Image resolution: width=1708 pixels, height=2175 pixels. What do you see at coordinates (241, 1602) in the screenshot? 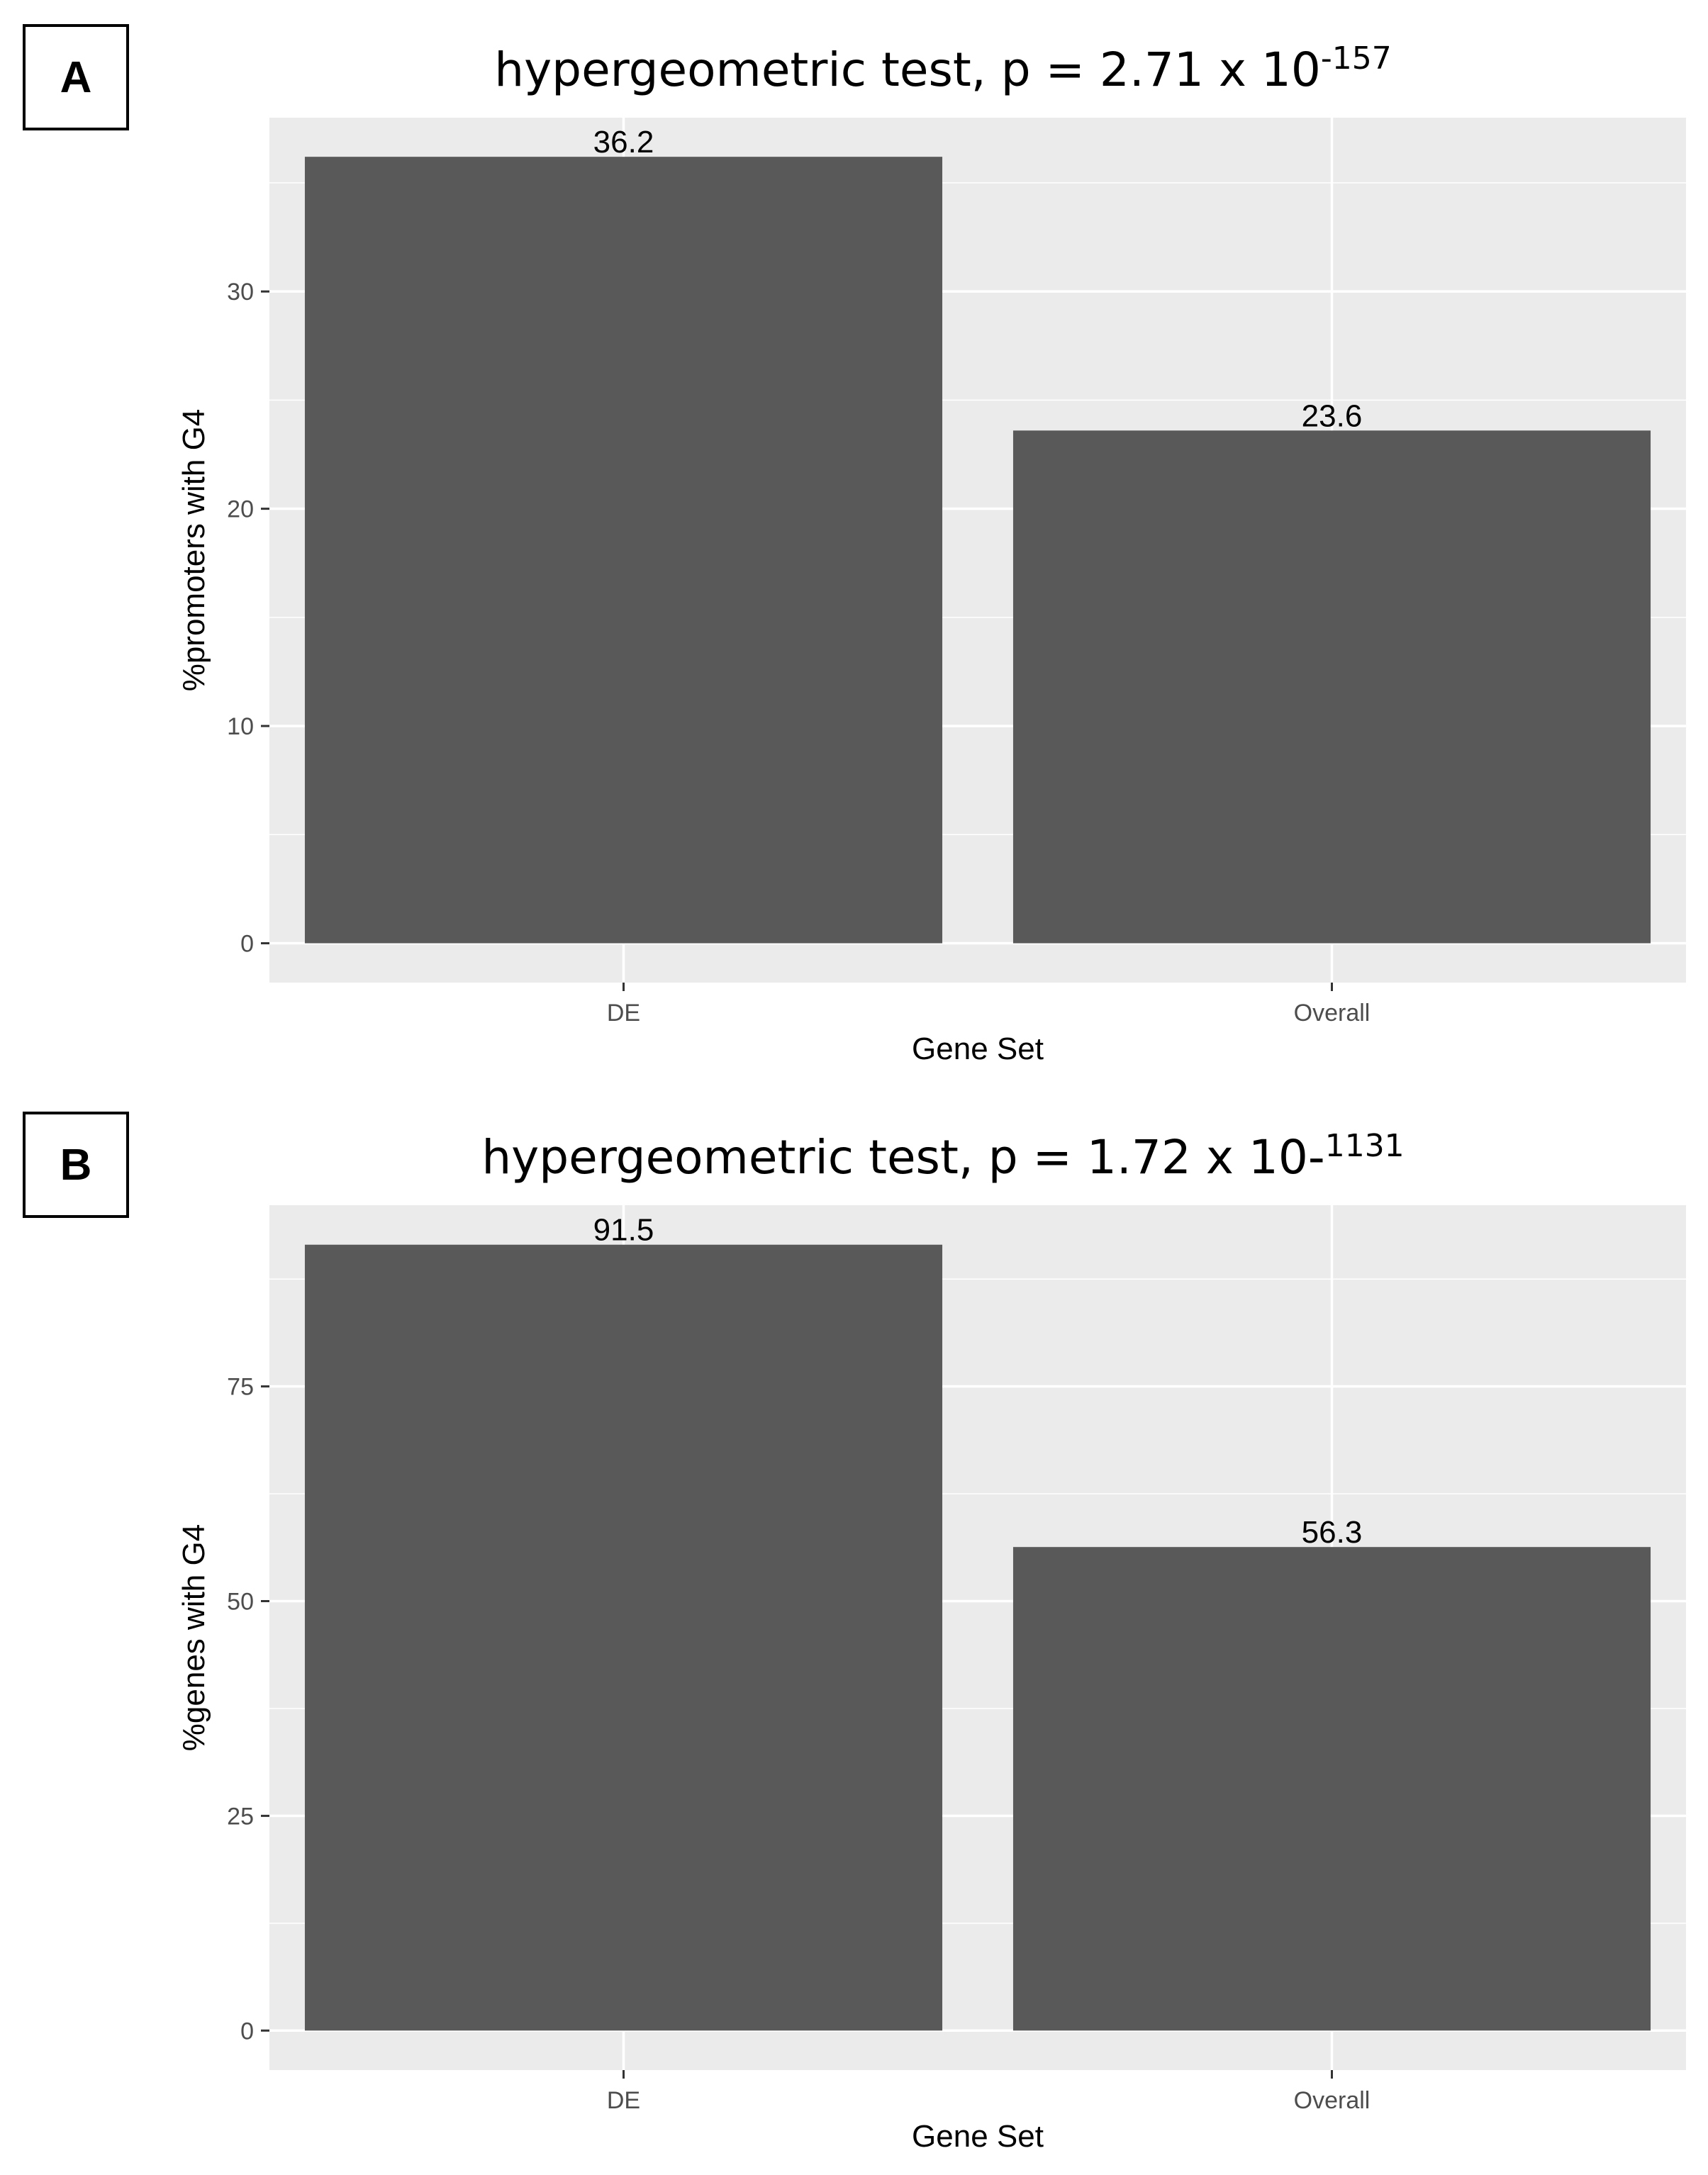
I see `y-tick-label: 50` at bounding box center [241, 1602].